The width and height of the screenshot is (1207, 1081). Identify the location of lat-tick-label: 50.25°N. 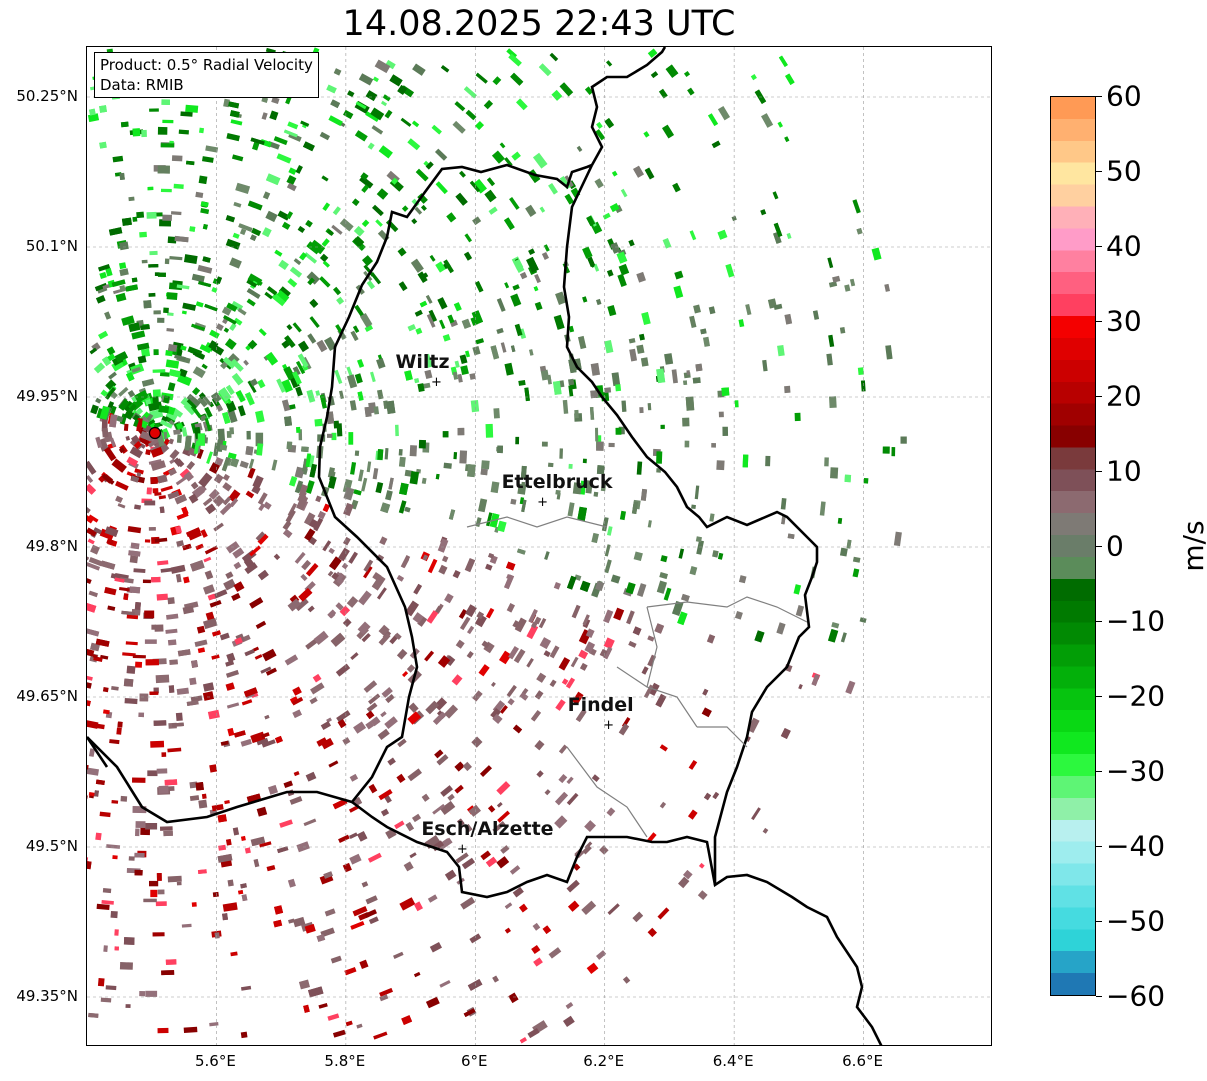
(47, 96).